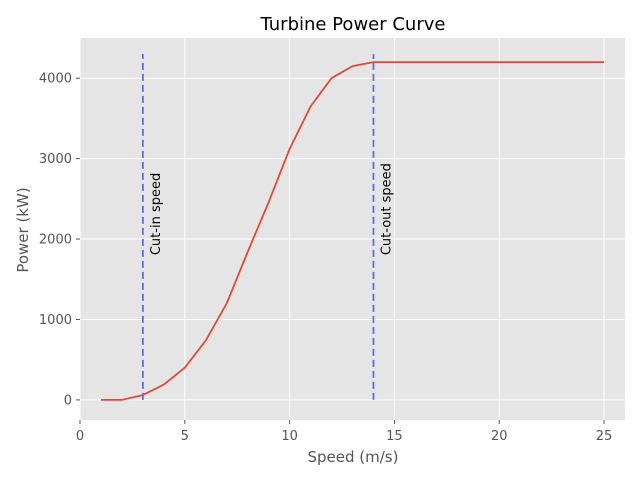  What do you see at coordinates (344, 432) in the screenshot?
I see `x-axis-ticks: 0 5 10 15 20 25` at bounding box center [344, 432].